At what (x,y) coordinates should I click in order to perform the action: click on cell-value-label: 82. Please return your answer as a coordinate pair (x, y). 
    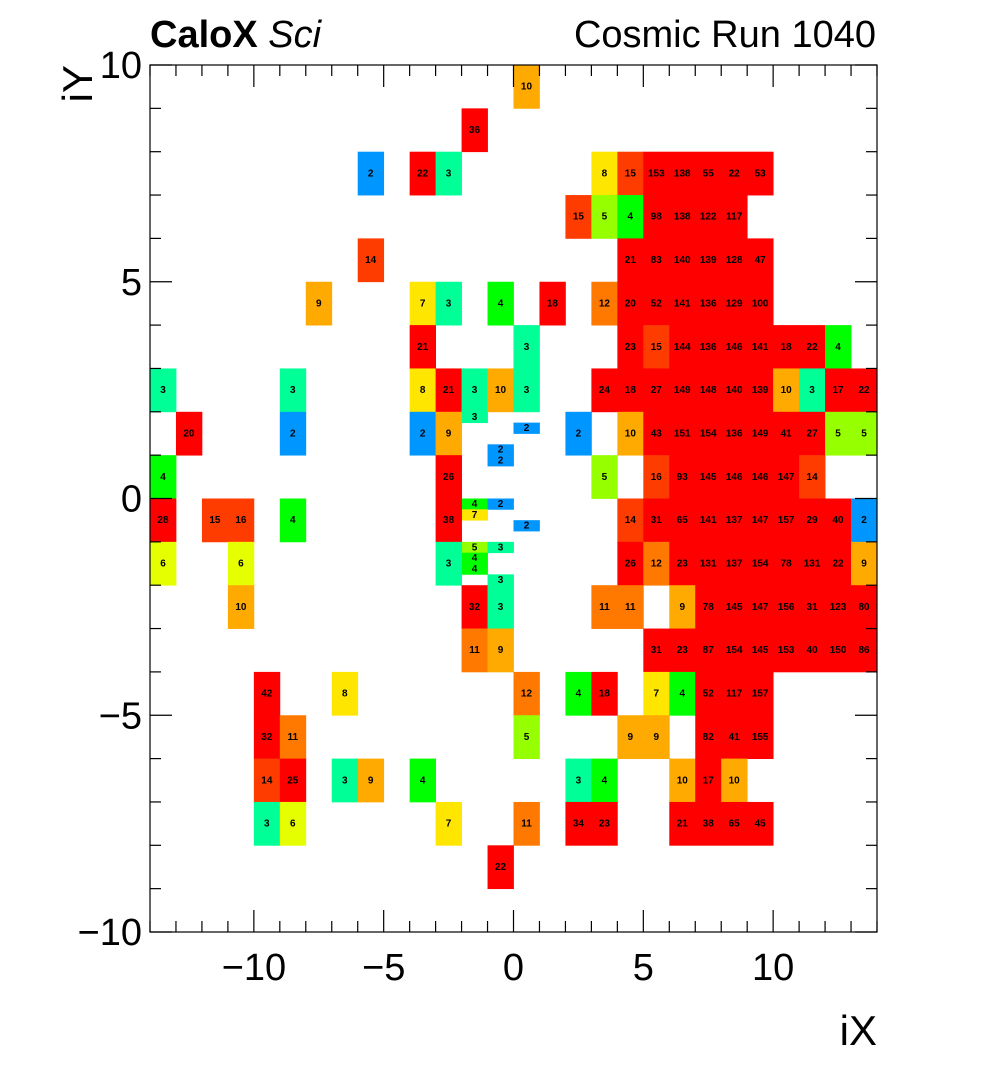
    Looking at the image, I should click on (709, 737).